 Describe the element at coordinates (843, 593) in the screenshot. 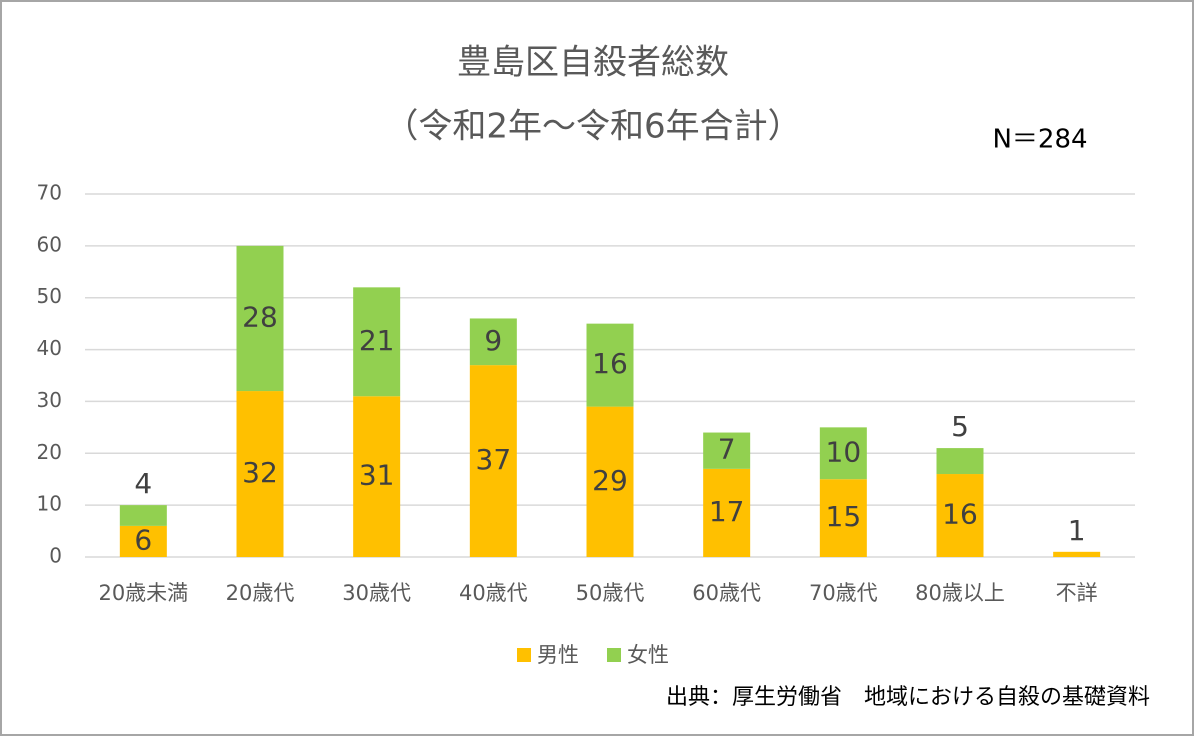

I see `x-tick-label: 70歳代` at that location.